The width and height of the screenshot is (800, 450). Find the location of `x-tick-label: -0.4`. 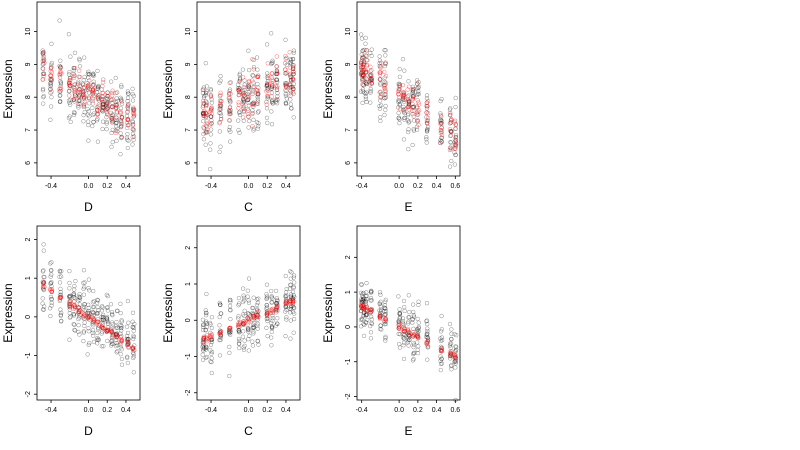

x-tick-label: -0.4 is located at coordinates (51, 410).